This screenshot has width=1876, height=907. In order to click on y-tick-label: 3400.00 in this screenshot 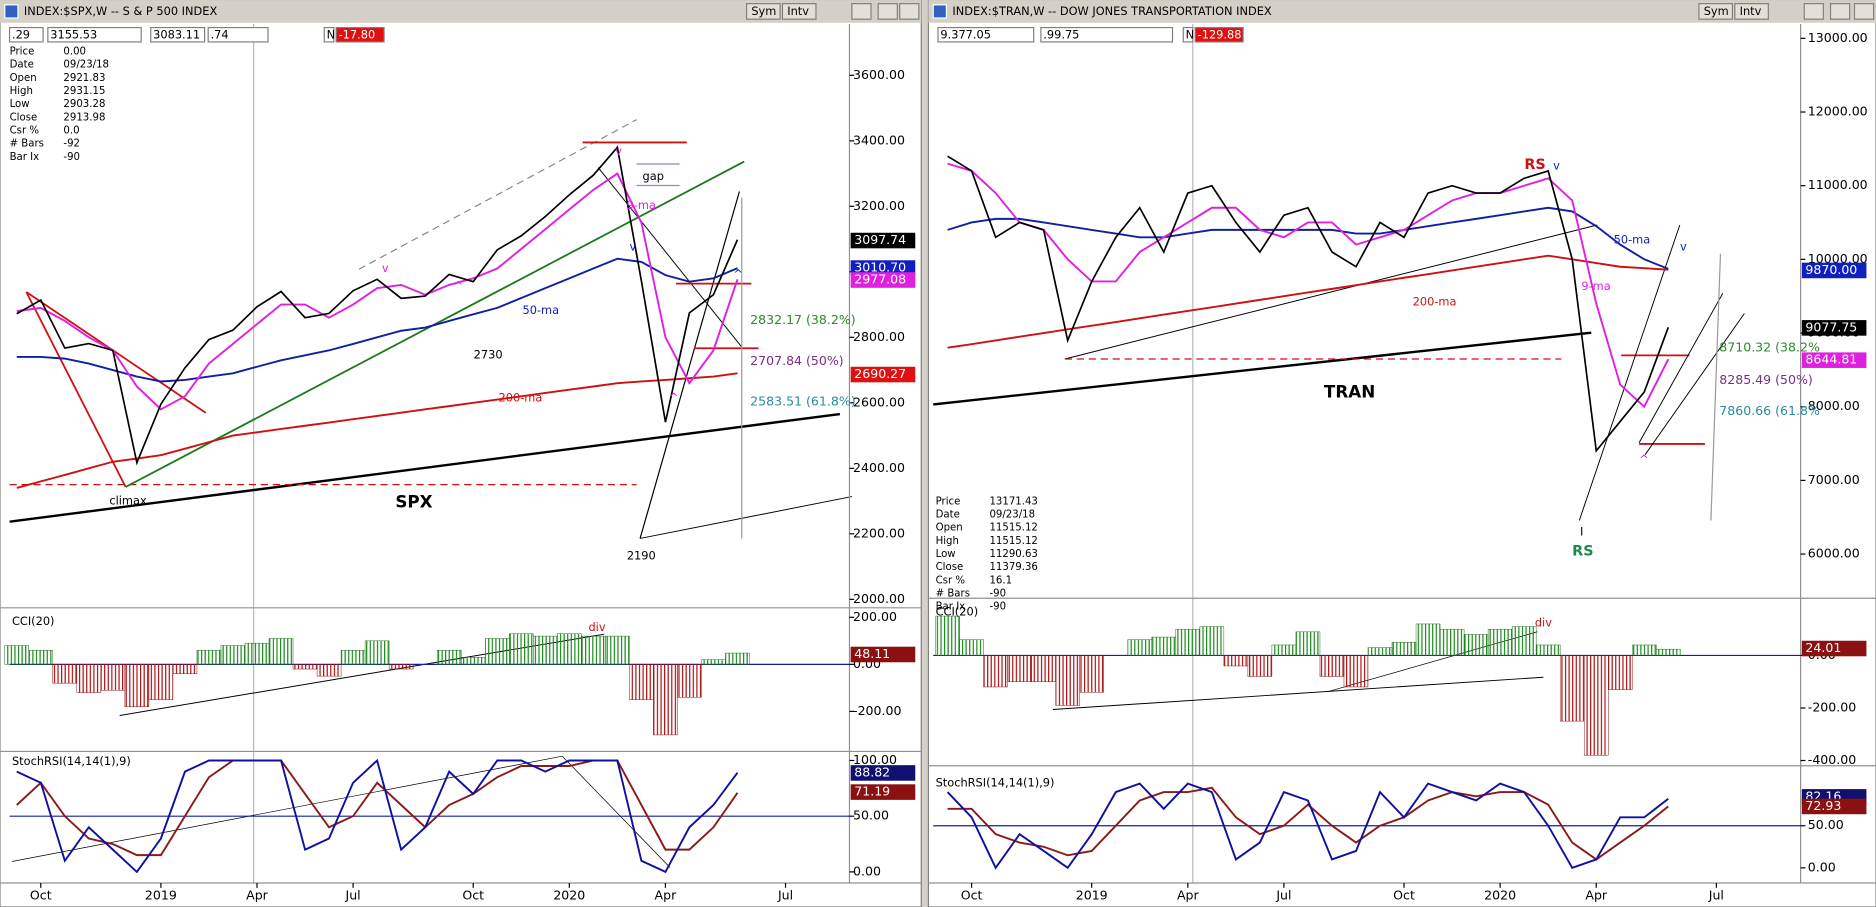, I will do `click(879, 139)`.